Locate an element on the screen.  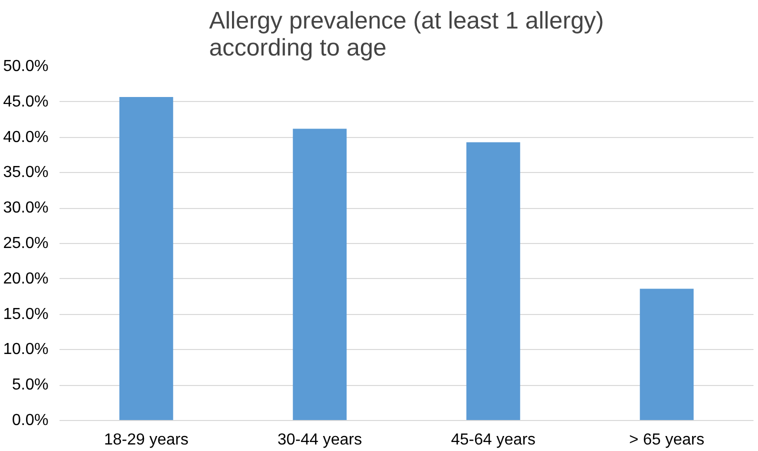
y-tick-label: 5.0% is located at coordinates (30, 385).